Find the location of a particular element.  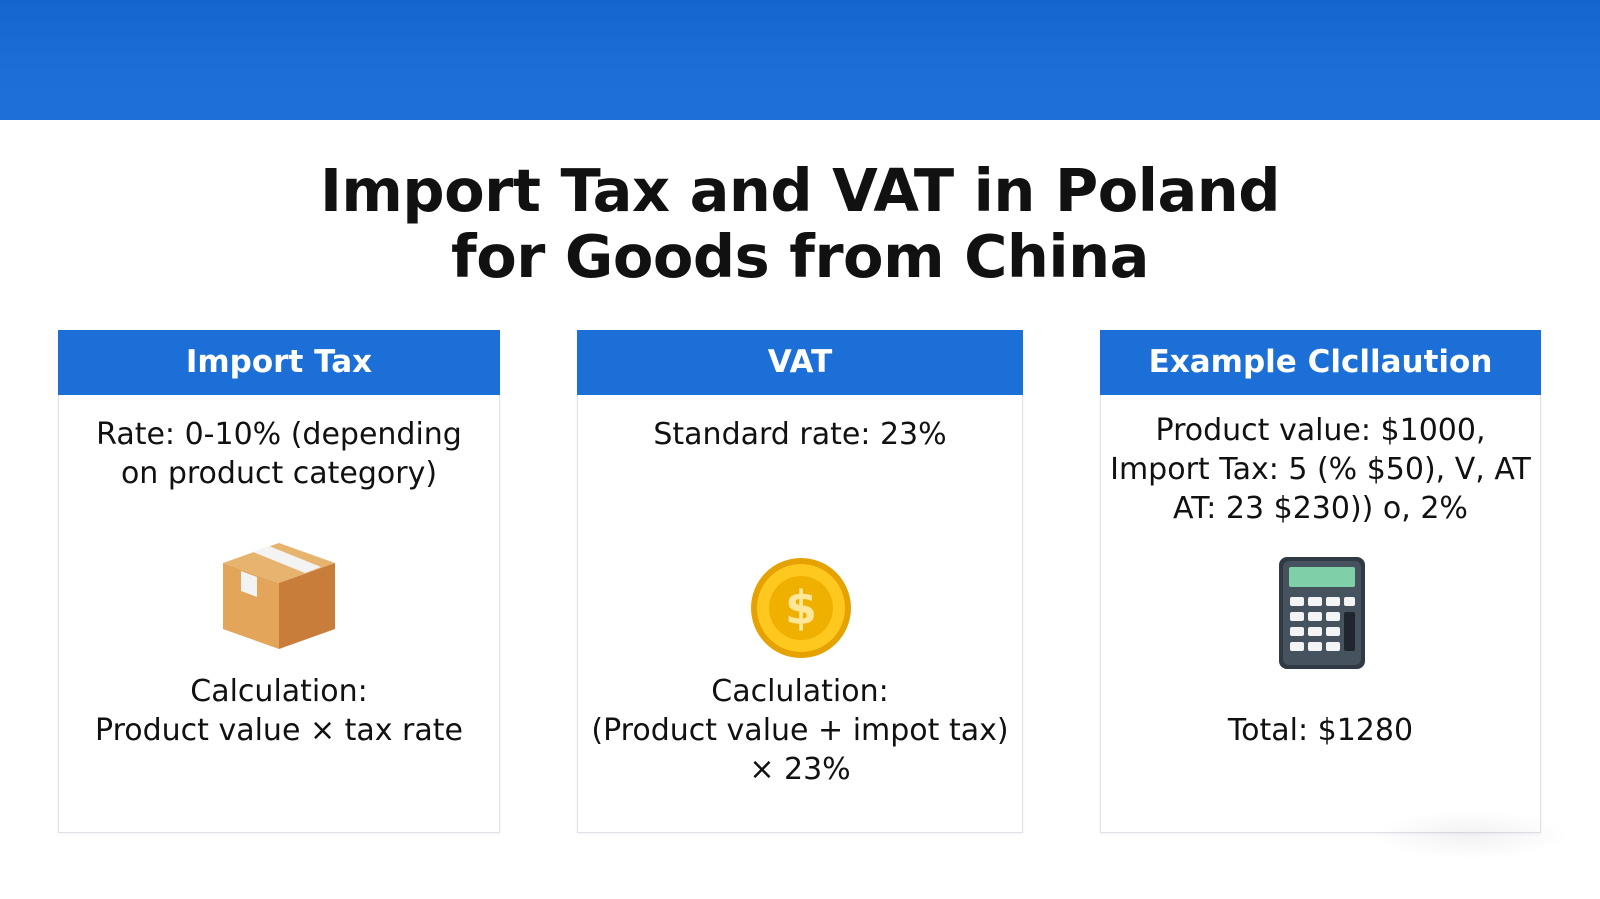

vat-card-header: VAT is located at coordinates (800, 362).